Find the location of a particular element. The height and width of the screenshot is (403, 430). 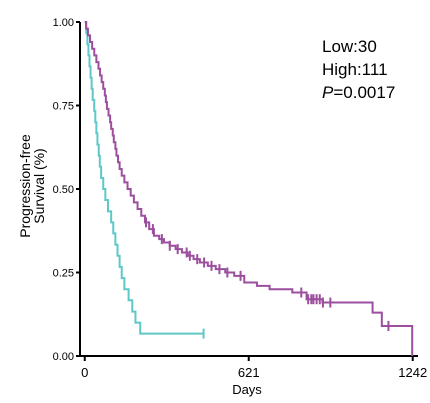

y-axis-title-line2: Survival (%) is located at coordinates (39, 185).